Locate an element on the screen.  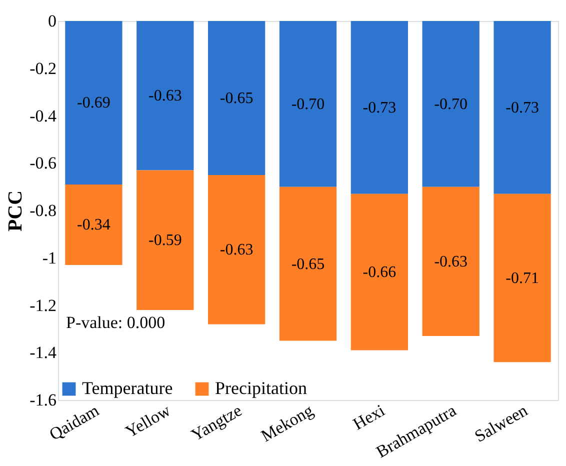
data-label: -0.71 is located at coordinates (522, 279).